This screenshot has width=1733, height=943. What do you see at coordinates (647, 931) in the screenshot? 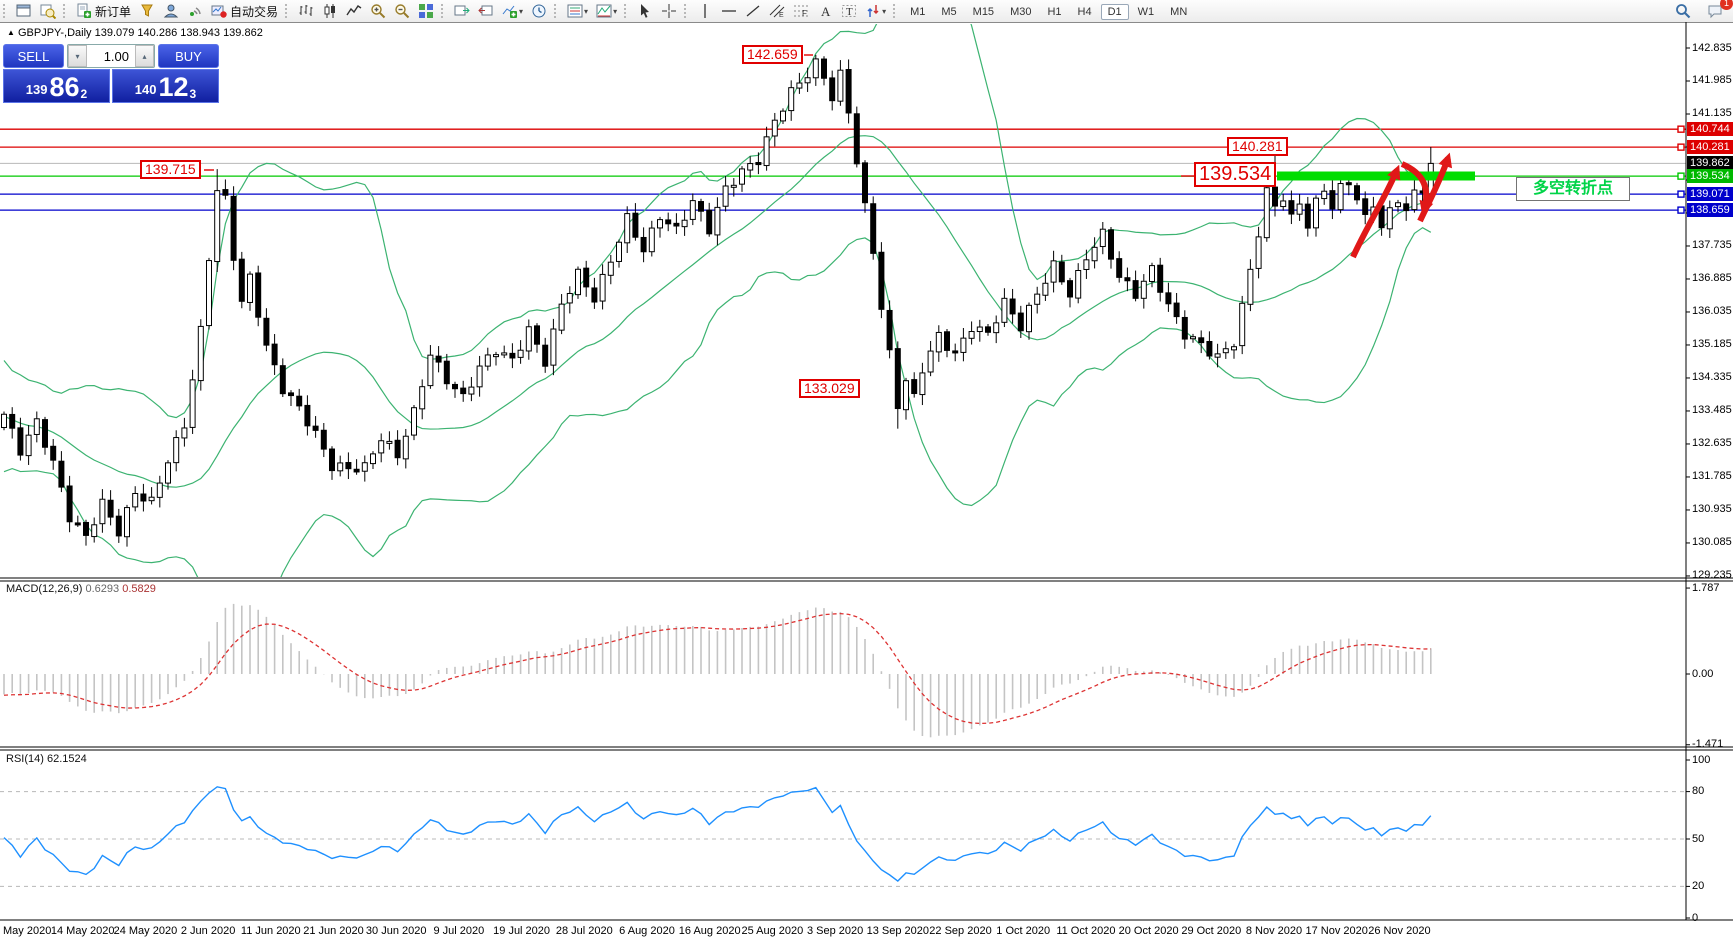
I see `date-label: 6 Aug 2020` at bounding box center [647, 931].